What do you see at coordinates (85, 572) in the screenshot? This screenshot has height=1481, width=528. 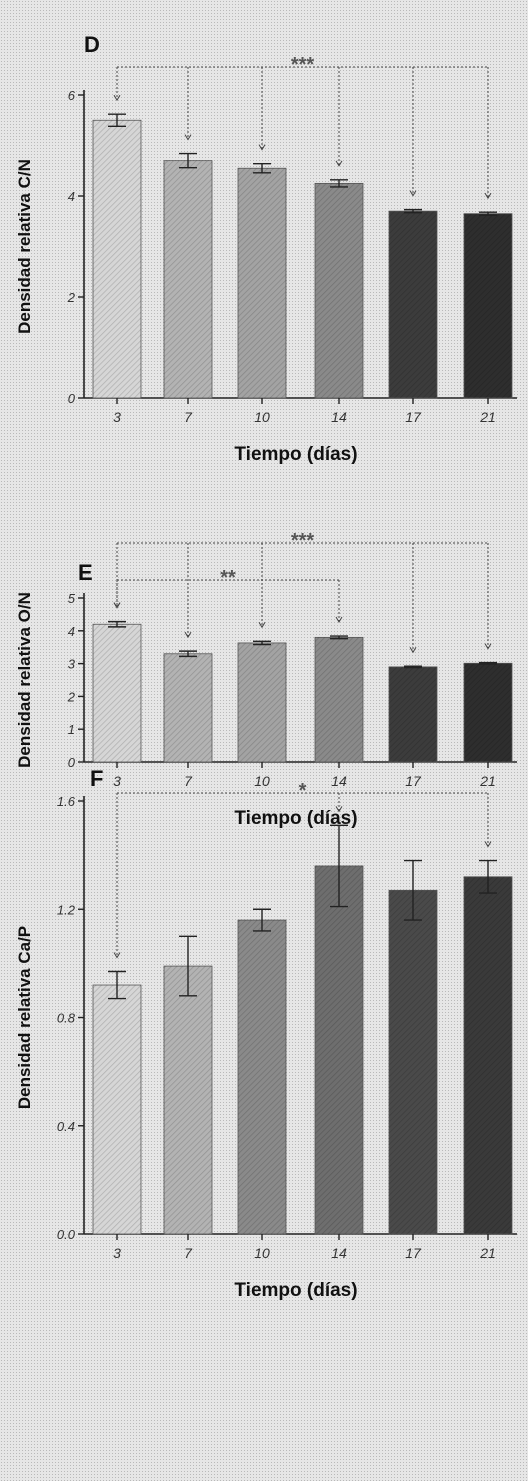 I see `panel-label: E` at bounding box center [85, 572].